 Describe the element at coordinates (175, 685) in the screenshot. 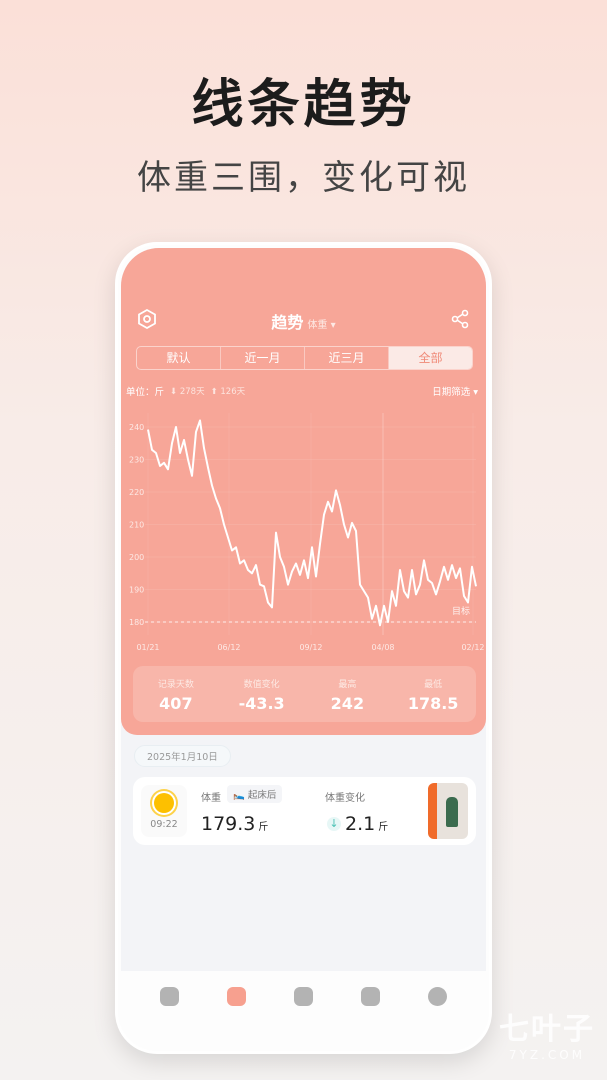

I see `stat-label: 记录天数` at that location.